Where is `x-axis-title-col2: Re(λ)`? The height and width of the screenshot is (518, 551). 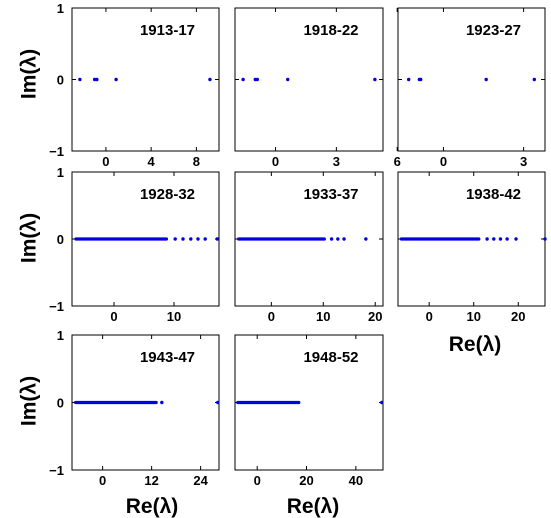 x-axis-title-col2: Re(λ) is located at coordinates (313, 506).